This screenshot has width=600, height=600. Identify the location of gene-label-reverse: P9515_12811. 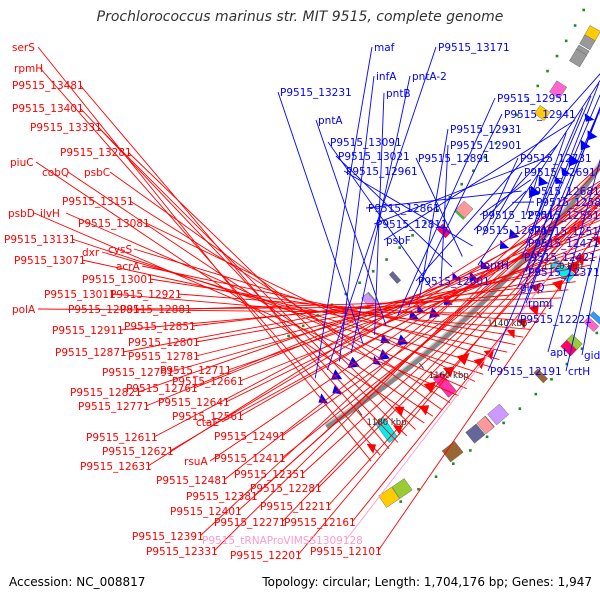
(412, 225).